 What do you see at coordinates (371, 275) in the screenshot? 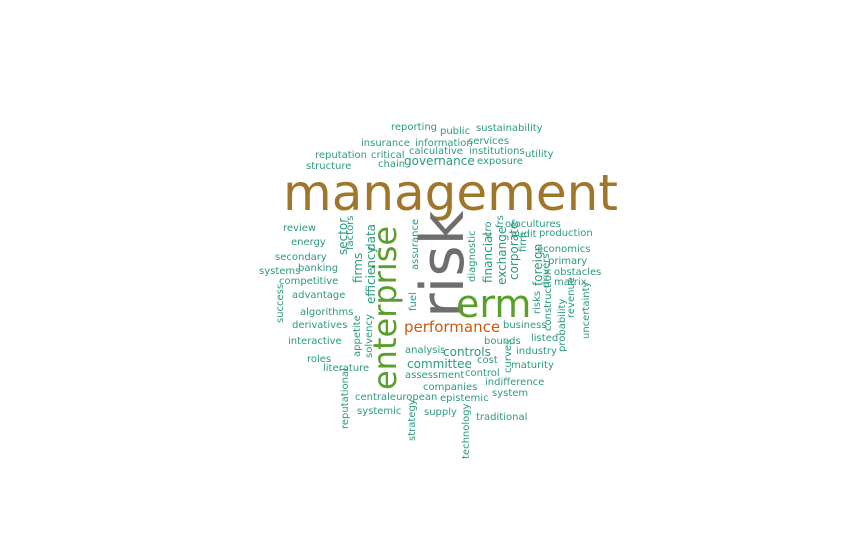
I see `word-efficiency: efficiency` at bounding box center [371, 275].